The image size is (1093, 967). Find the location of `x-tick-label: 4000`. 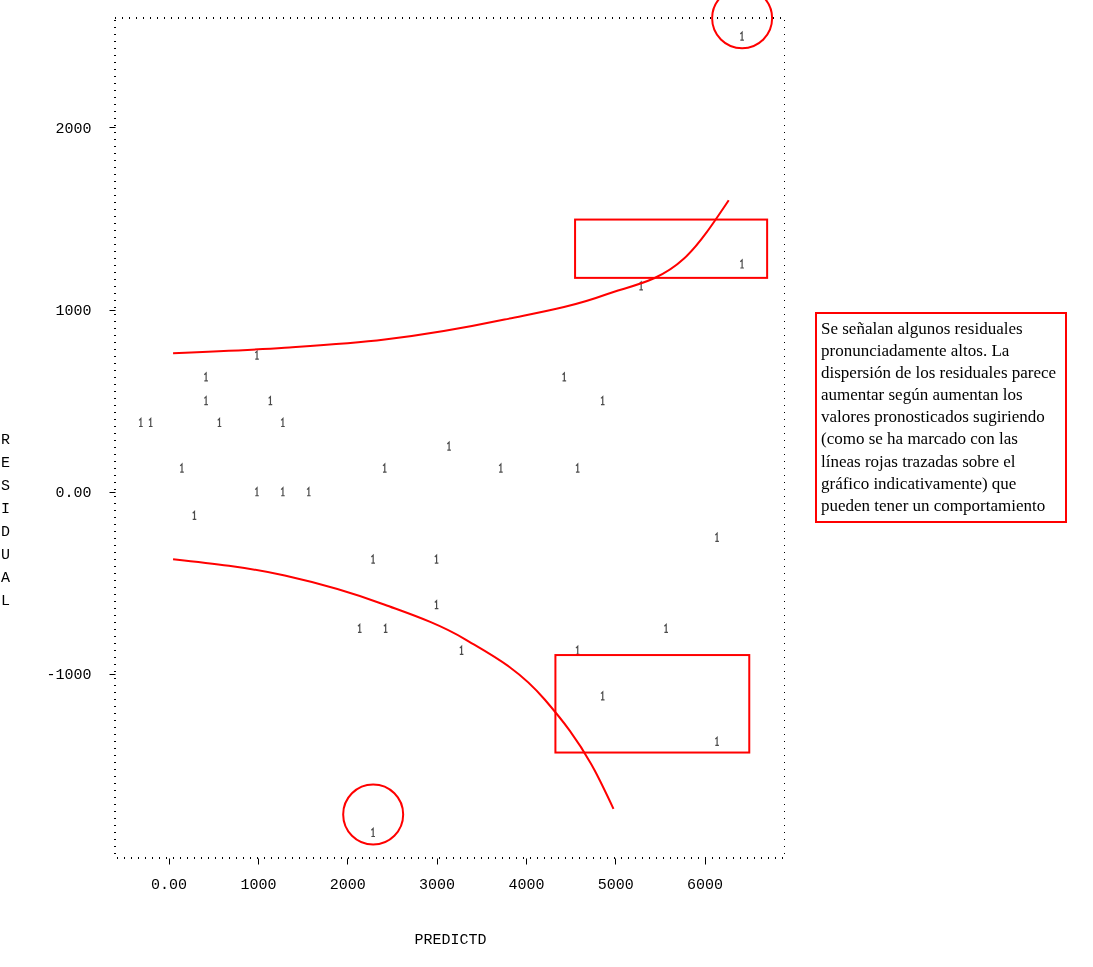

x-tick-label: 4000 is located at coordinates (526, 885).